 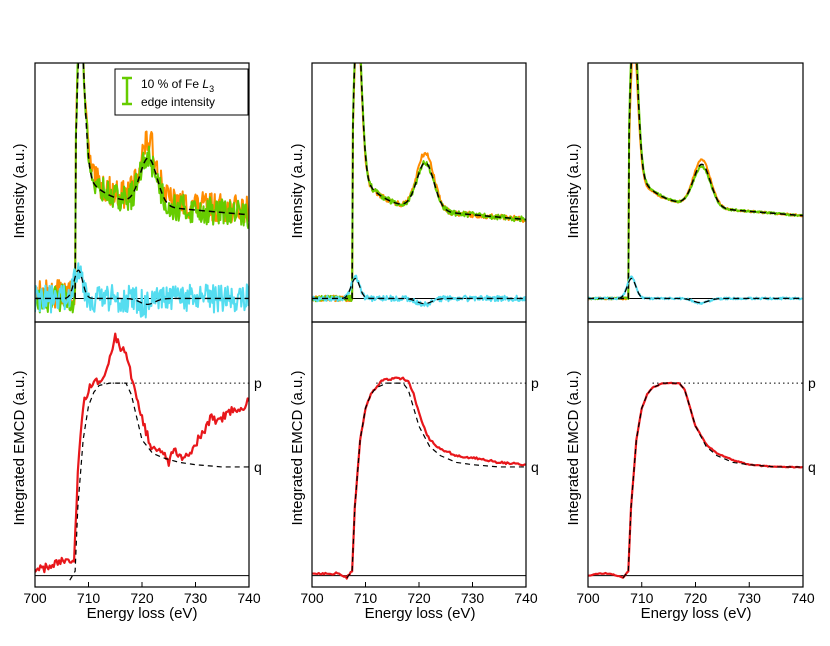 I want to click on panel-bottom-middle: p q 700 710 720 730 740, so click(x=419, y=463).